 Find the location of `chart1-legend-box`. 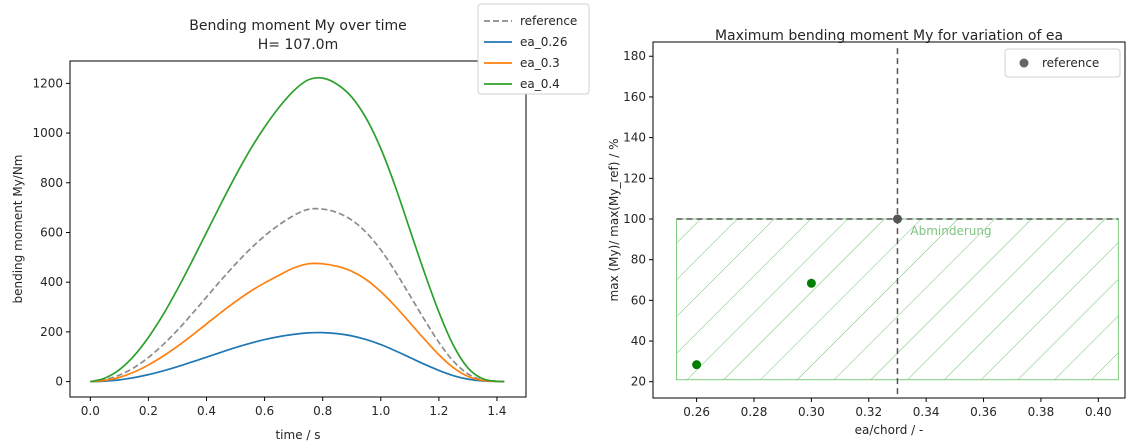

chart1-legend-box is located at coordinates (533, 49).